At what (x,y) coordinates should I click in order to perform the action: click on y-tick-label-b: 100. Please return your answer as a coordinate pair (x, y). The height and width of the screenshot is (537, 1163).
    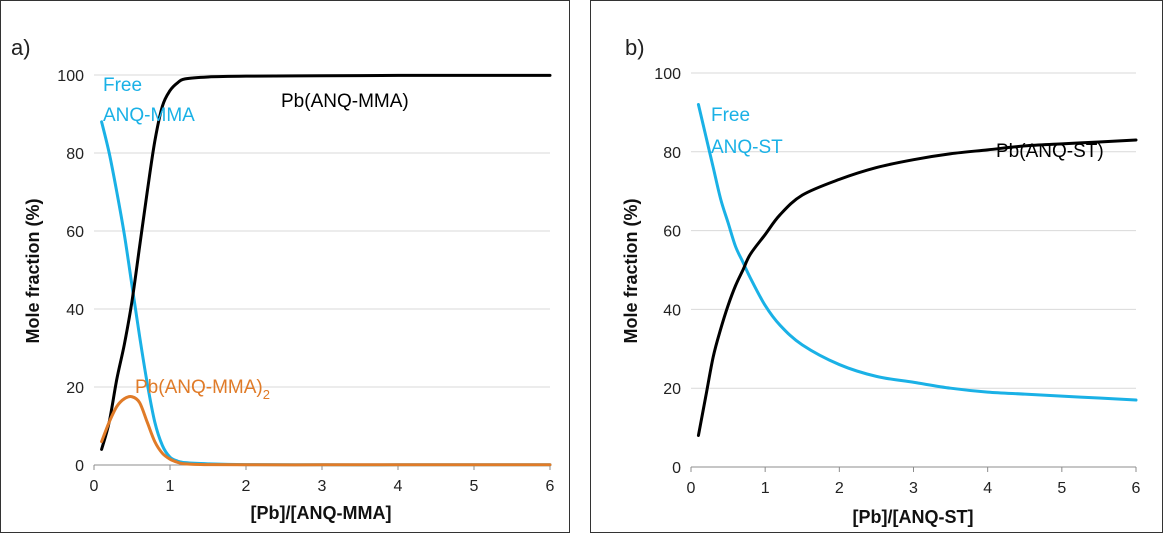
    Looking at the image, I should click on (667, 74).